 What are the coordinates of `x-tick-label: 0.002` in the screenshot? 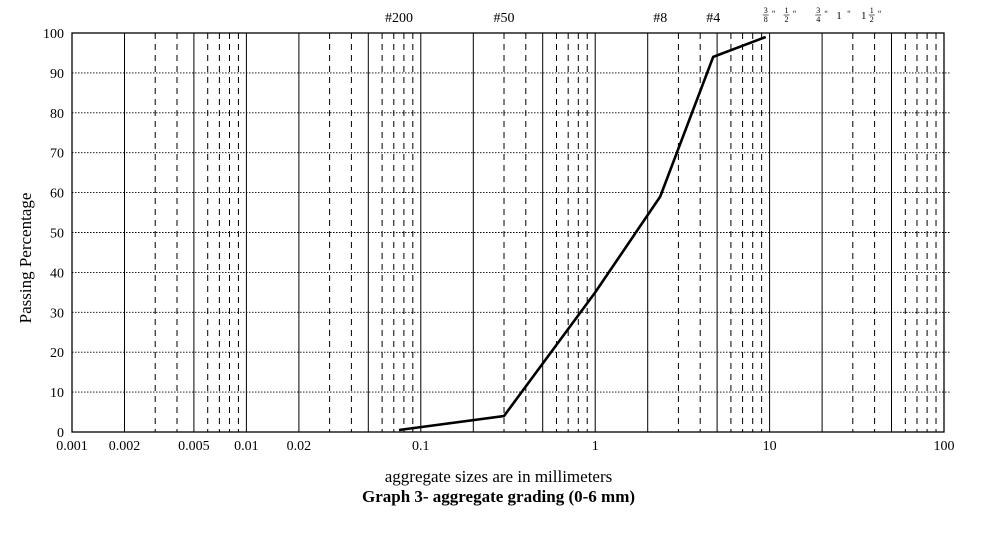 It's located at (125, 446).